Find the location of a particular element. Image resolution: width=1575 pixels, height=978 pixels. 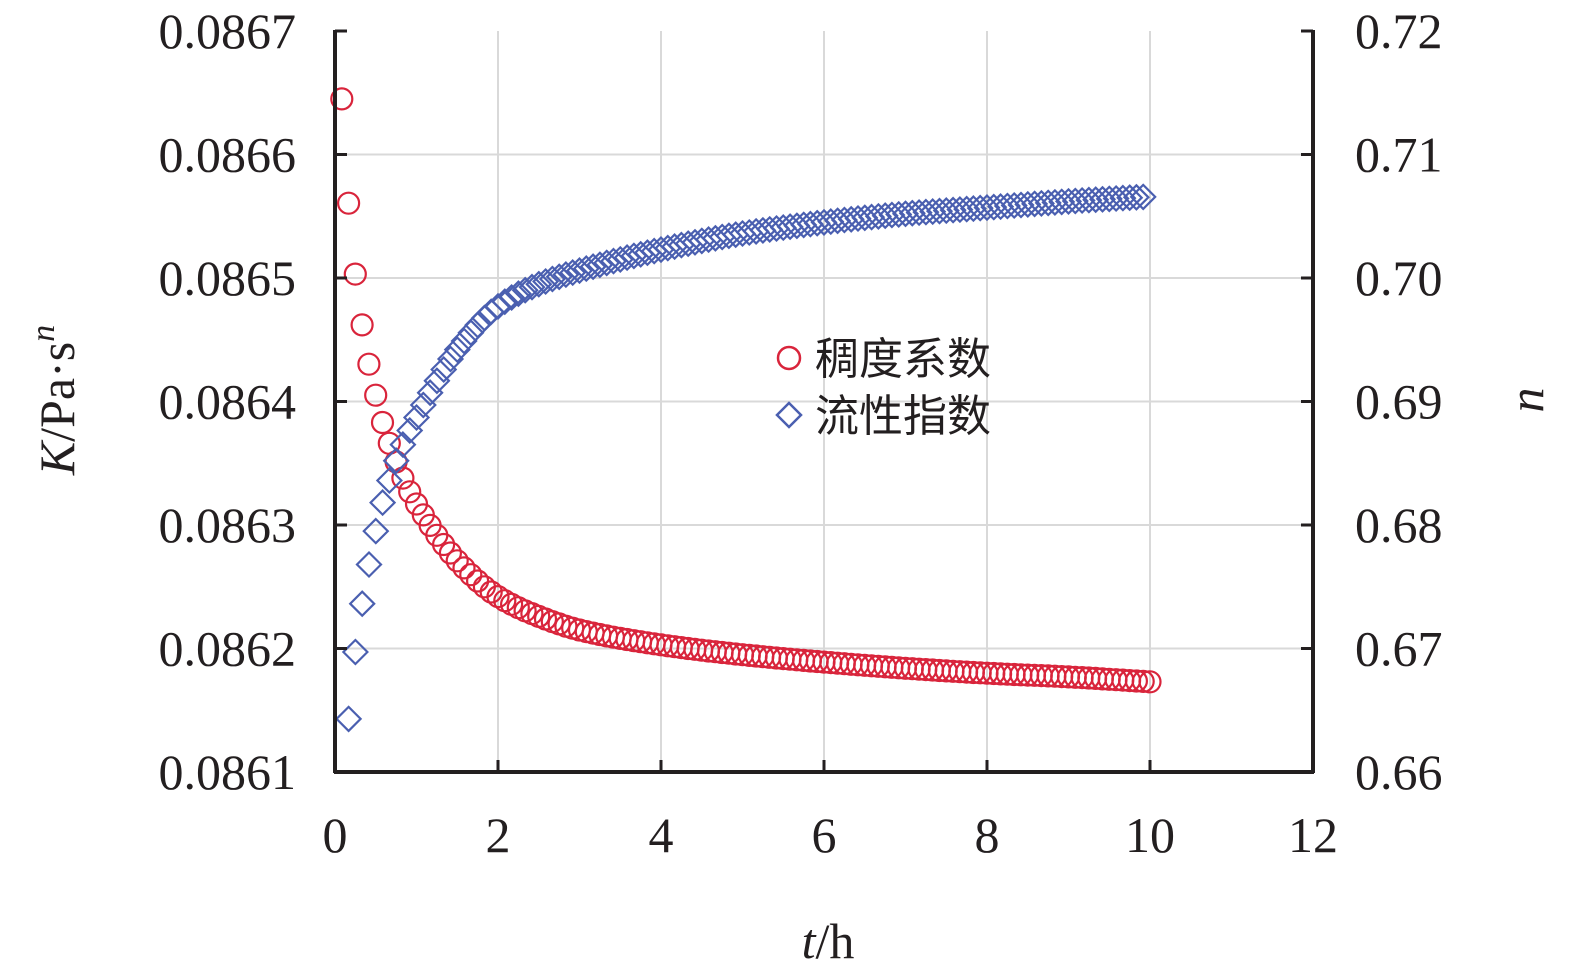

x-axis-symbol: t is located at coordinates (809, 941).